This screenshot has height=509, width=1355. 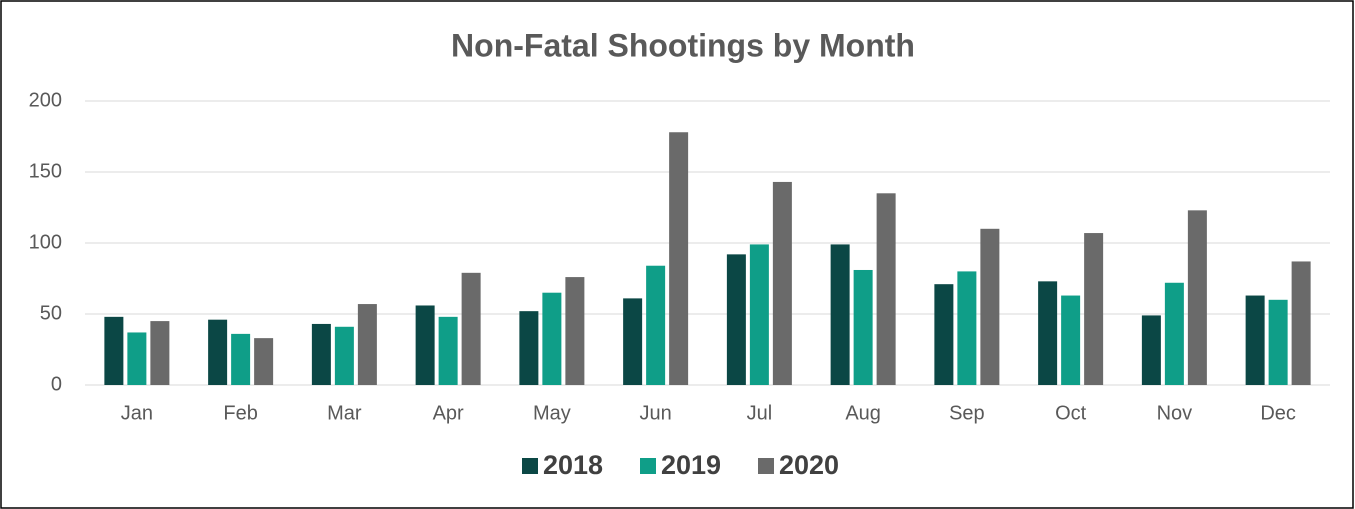 What do you see at coordinates (56, 384) in the screenshot?
I see `y-tick-label: 0` at bounding box center [56, 384].